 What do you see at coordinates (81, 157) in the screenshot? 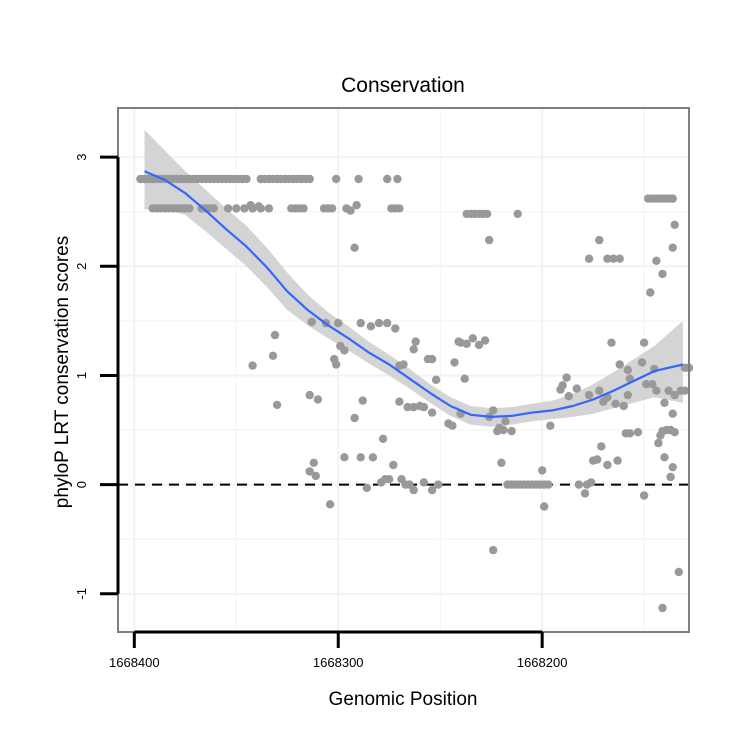
I see `y-tick-label: 3` at bounding box center [81, 157].